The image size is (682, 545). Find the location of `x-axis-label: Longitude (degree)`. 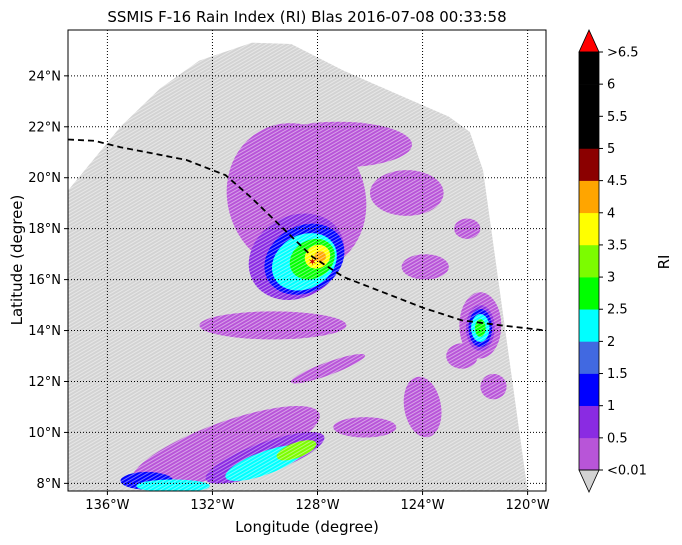

x-axis-label: Longitude (degree) is located at coordinates (307, 527).